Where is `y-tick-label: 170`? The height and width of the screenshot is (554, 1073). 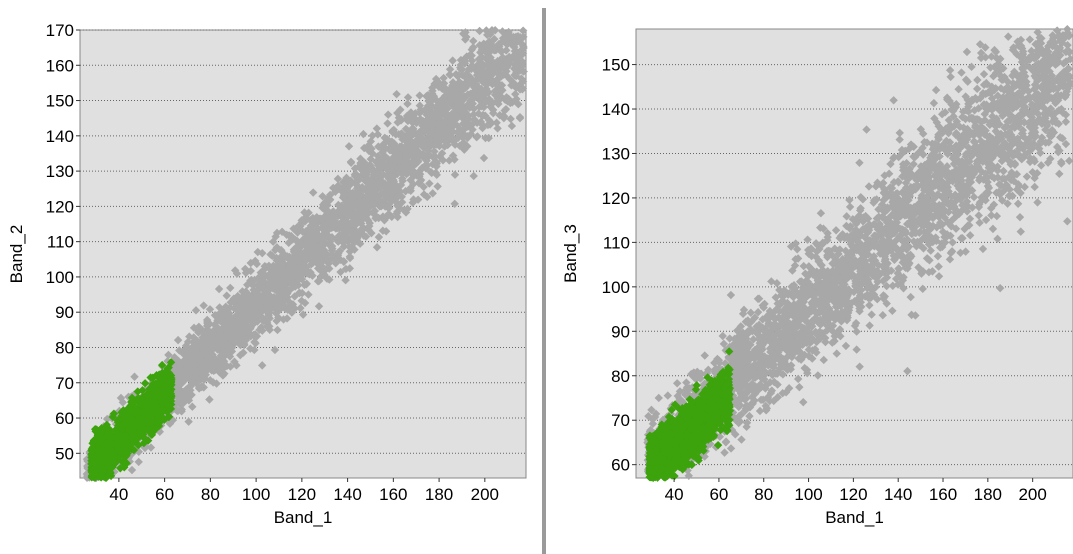
y-tick-label: 170 is located at coordinates (60, 30).